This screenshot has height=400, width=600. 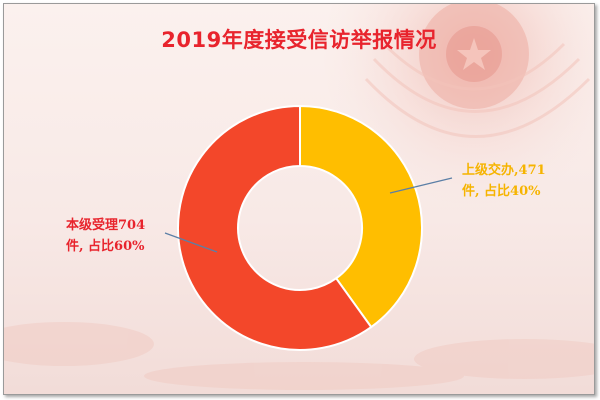 I want to click on slice-label-local-line2: 件, 占比60%, so click(x=105, y=246).